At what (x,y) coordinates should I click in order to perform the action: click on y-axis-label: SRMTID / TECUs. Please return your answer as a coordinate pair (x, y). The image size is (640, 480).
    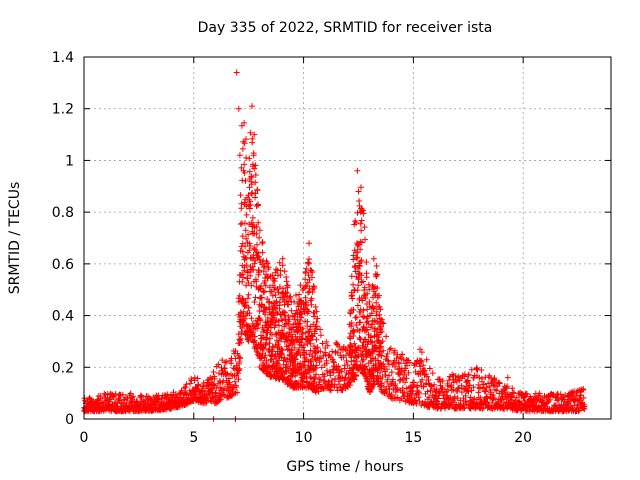
    Looking at the image, I should click on (15, 238).